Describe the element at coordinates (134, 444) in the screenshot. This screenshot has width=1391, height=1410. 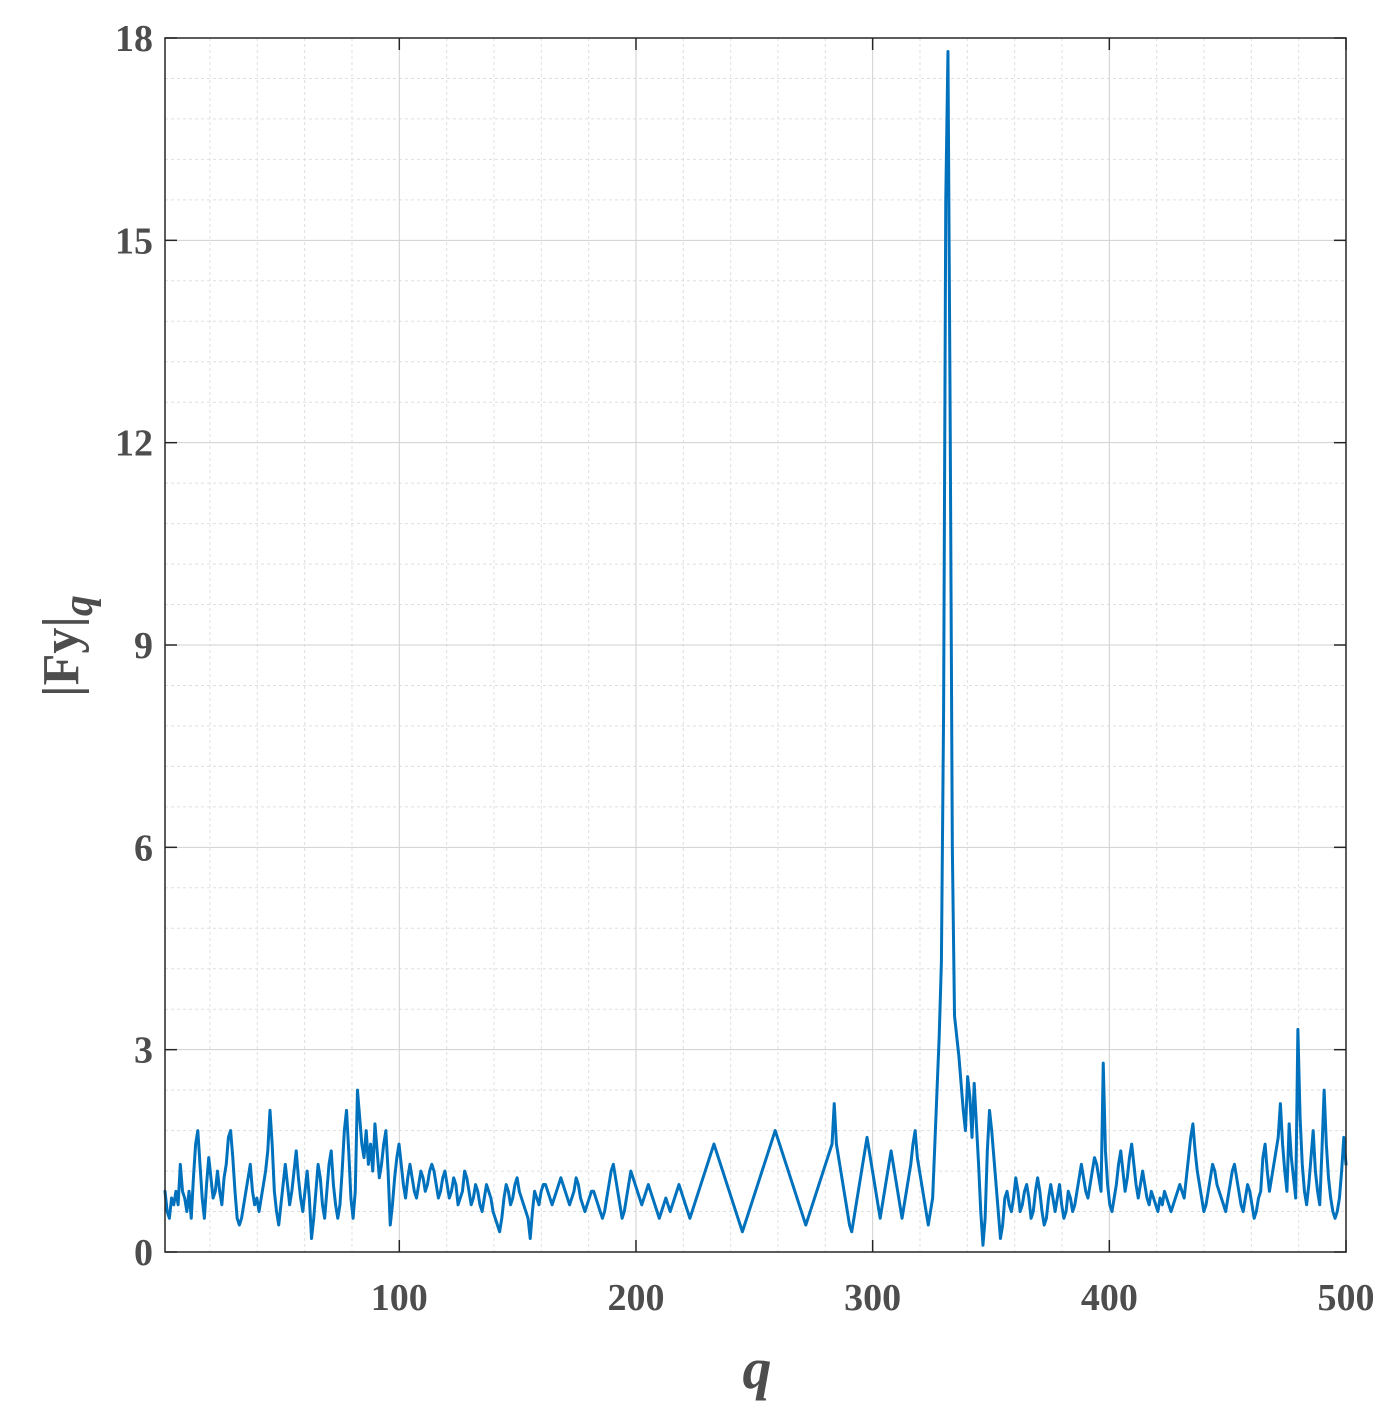
I see `y-tick-label: 12` at that location.